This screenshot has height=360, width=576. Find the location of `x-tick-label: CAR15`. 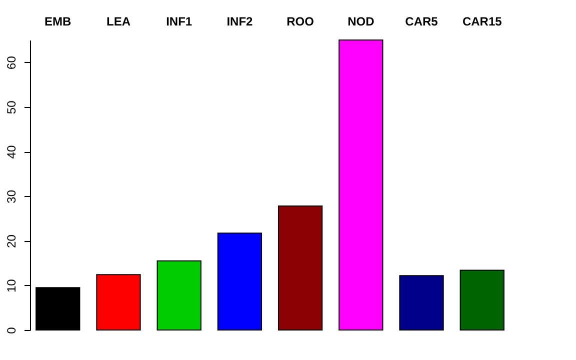

x-tick-label: CAR15 is located at coordinates (482, 21).